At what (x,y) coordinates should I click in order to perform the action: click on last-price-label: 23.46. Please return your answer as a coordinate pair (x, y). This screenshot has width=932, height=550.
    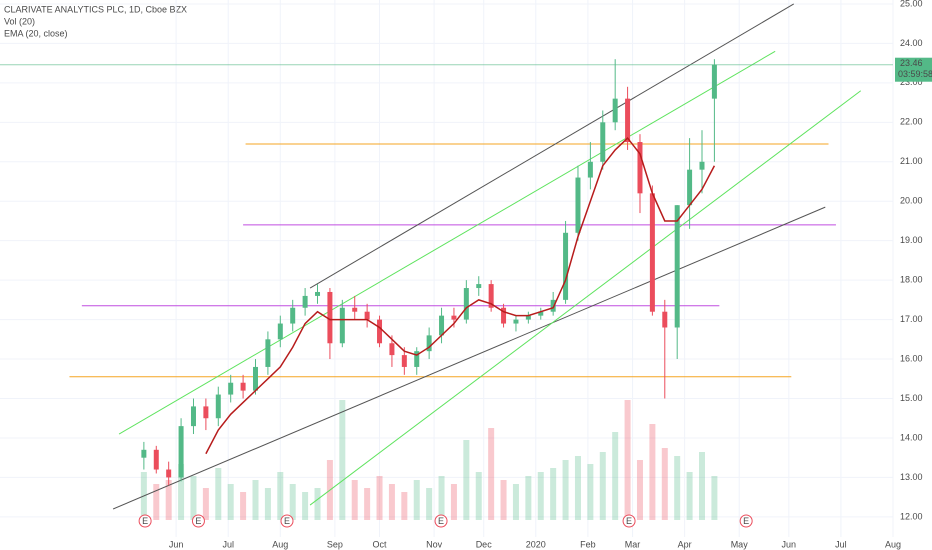
    Looking at the image, I should click on (911, 63).